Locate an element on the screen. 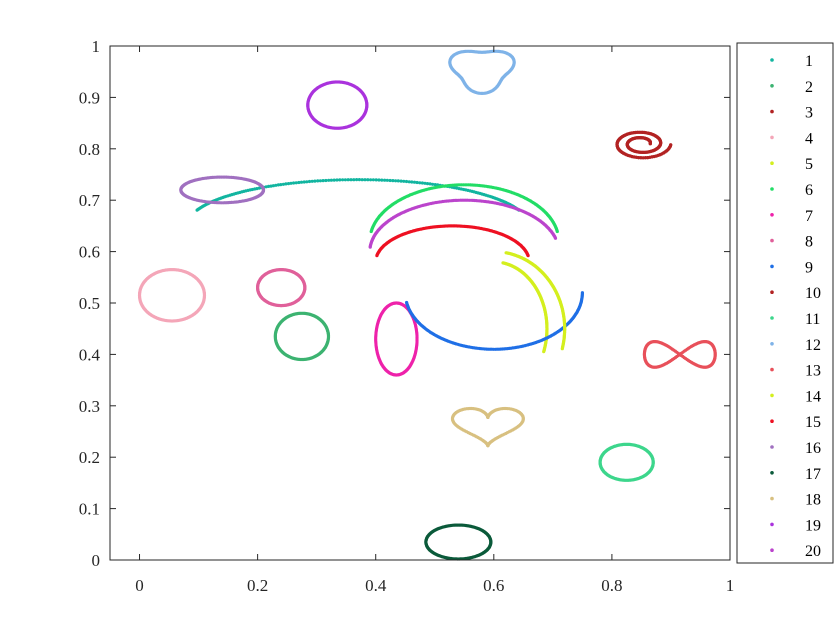 The height and width of the screenshot is (630, 840). legend-entry-4: 4 is located at coordinates (791, 138).